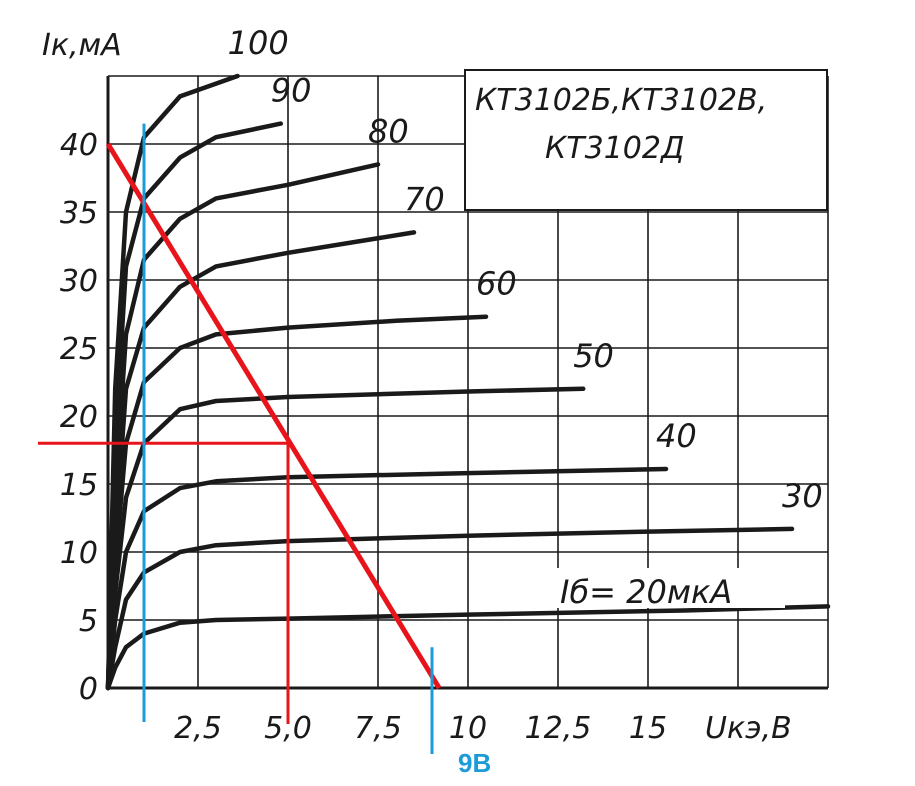 This screenshot has height=786, width=915. Describe the element at coordinates (468, 728) in the screenshot. I see `x-tick-label: 10` at that location.